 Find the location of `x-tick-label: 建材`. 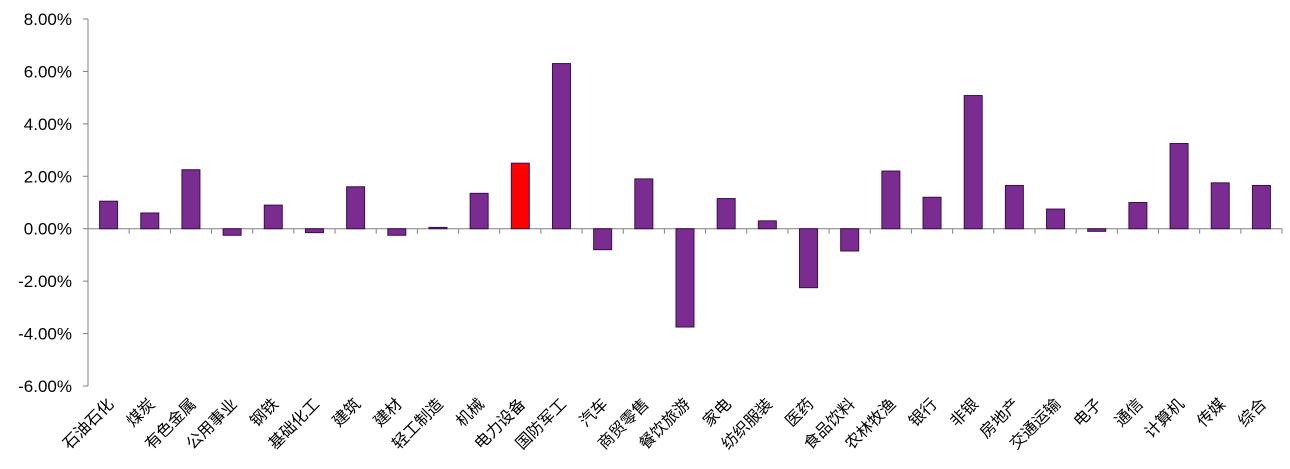

x-tick-label: 建材 is located at coordinates (388, 412).